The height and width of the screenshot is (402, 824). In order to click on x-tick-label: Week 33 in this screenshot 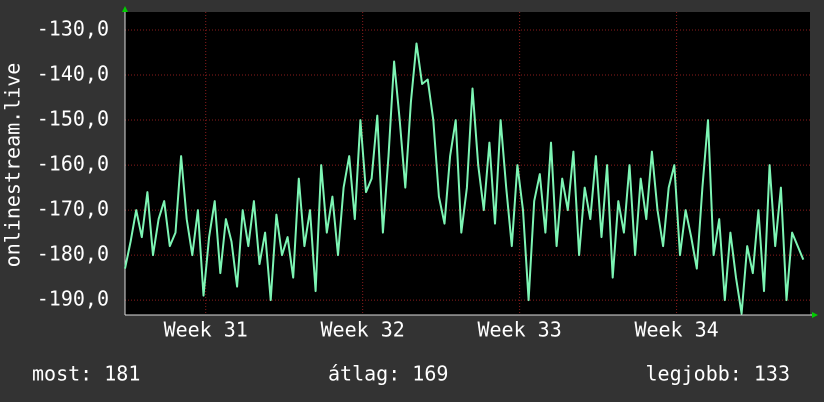, I will do `click(519, 330)`.